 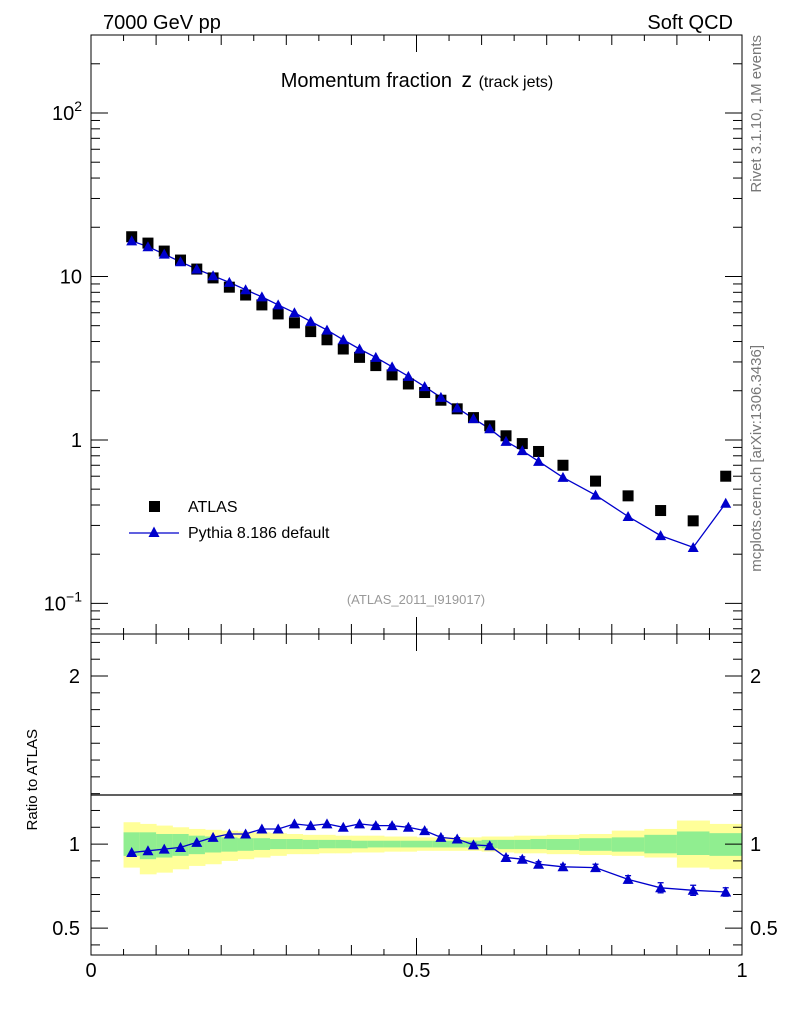 I want to click on analysis-label: (ATLAS_2011_I919017), so click(x=416, y=599).